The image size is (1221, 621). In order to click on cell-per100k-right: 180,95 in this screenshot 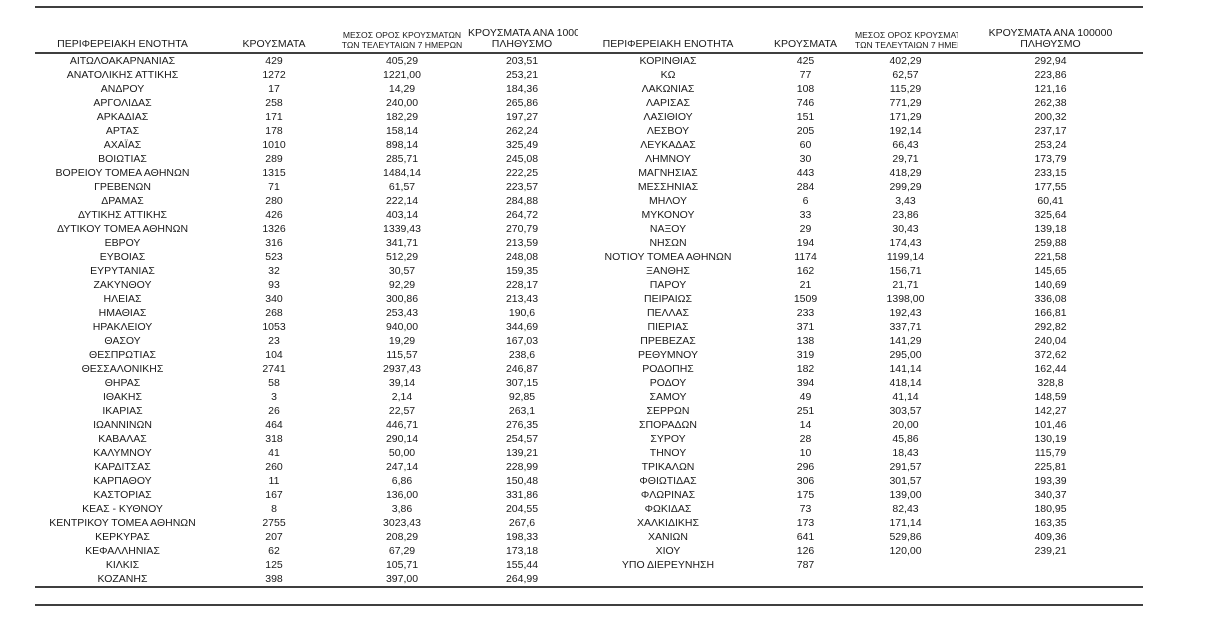, I will do `click(1050, 509)`.